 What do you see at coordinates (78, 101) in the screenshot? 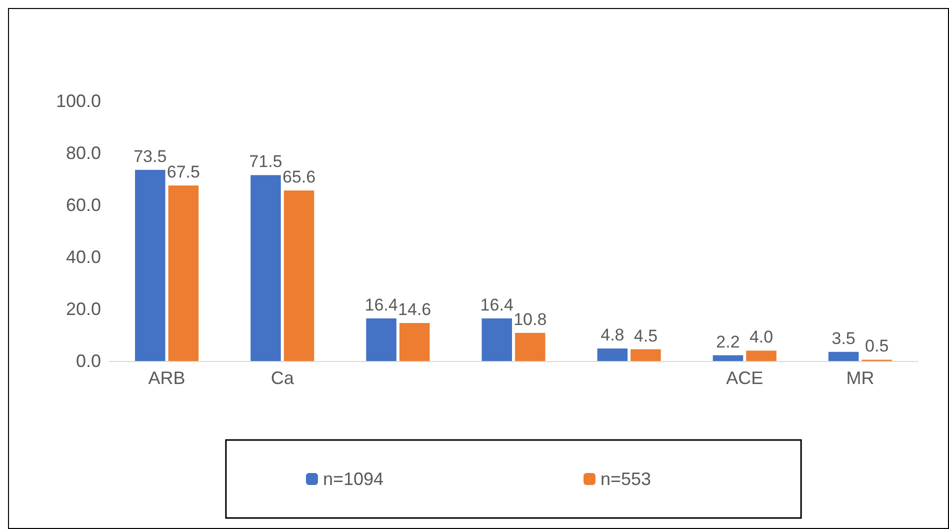
I see `y-tick-label: 100.0` at bounding box center [78, 101].